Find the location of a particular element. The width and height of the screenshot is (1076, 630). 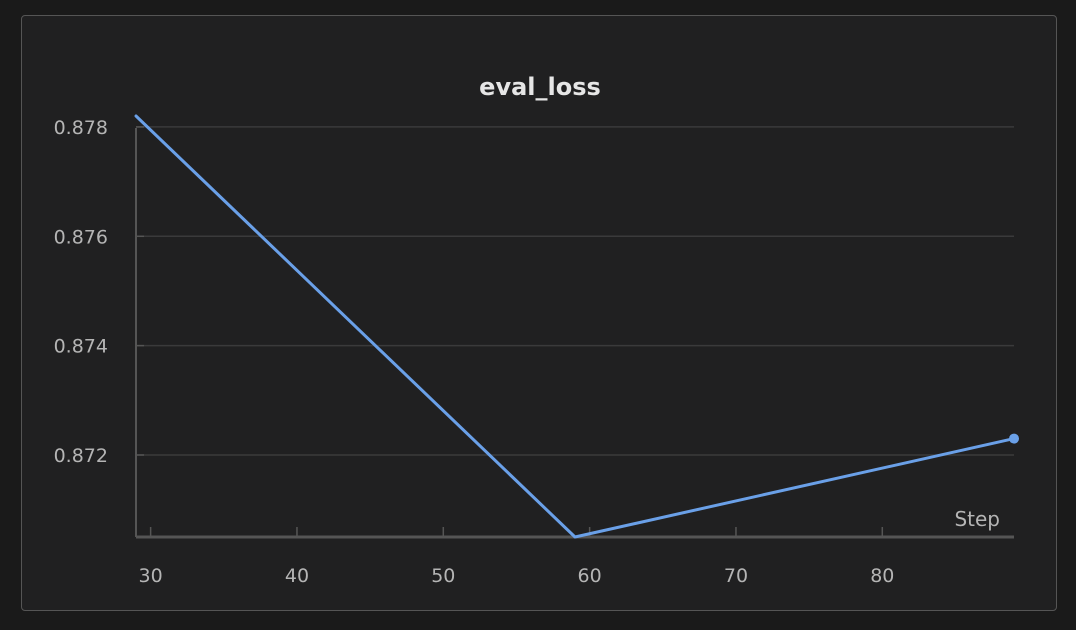

x-tick-label: 50 is located at coordinates (443, 576).